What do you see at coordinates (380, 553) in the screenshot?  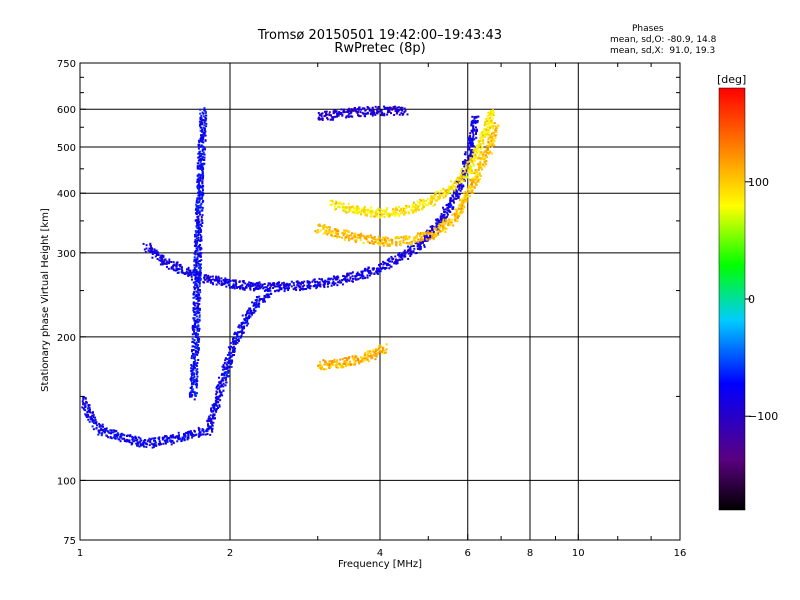 I see `x-tick-label: 4` at bounding box center [380, 553].